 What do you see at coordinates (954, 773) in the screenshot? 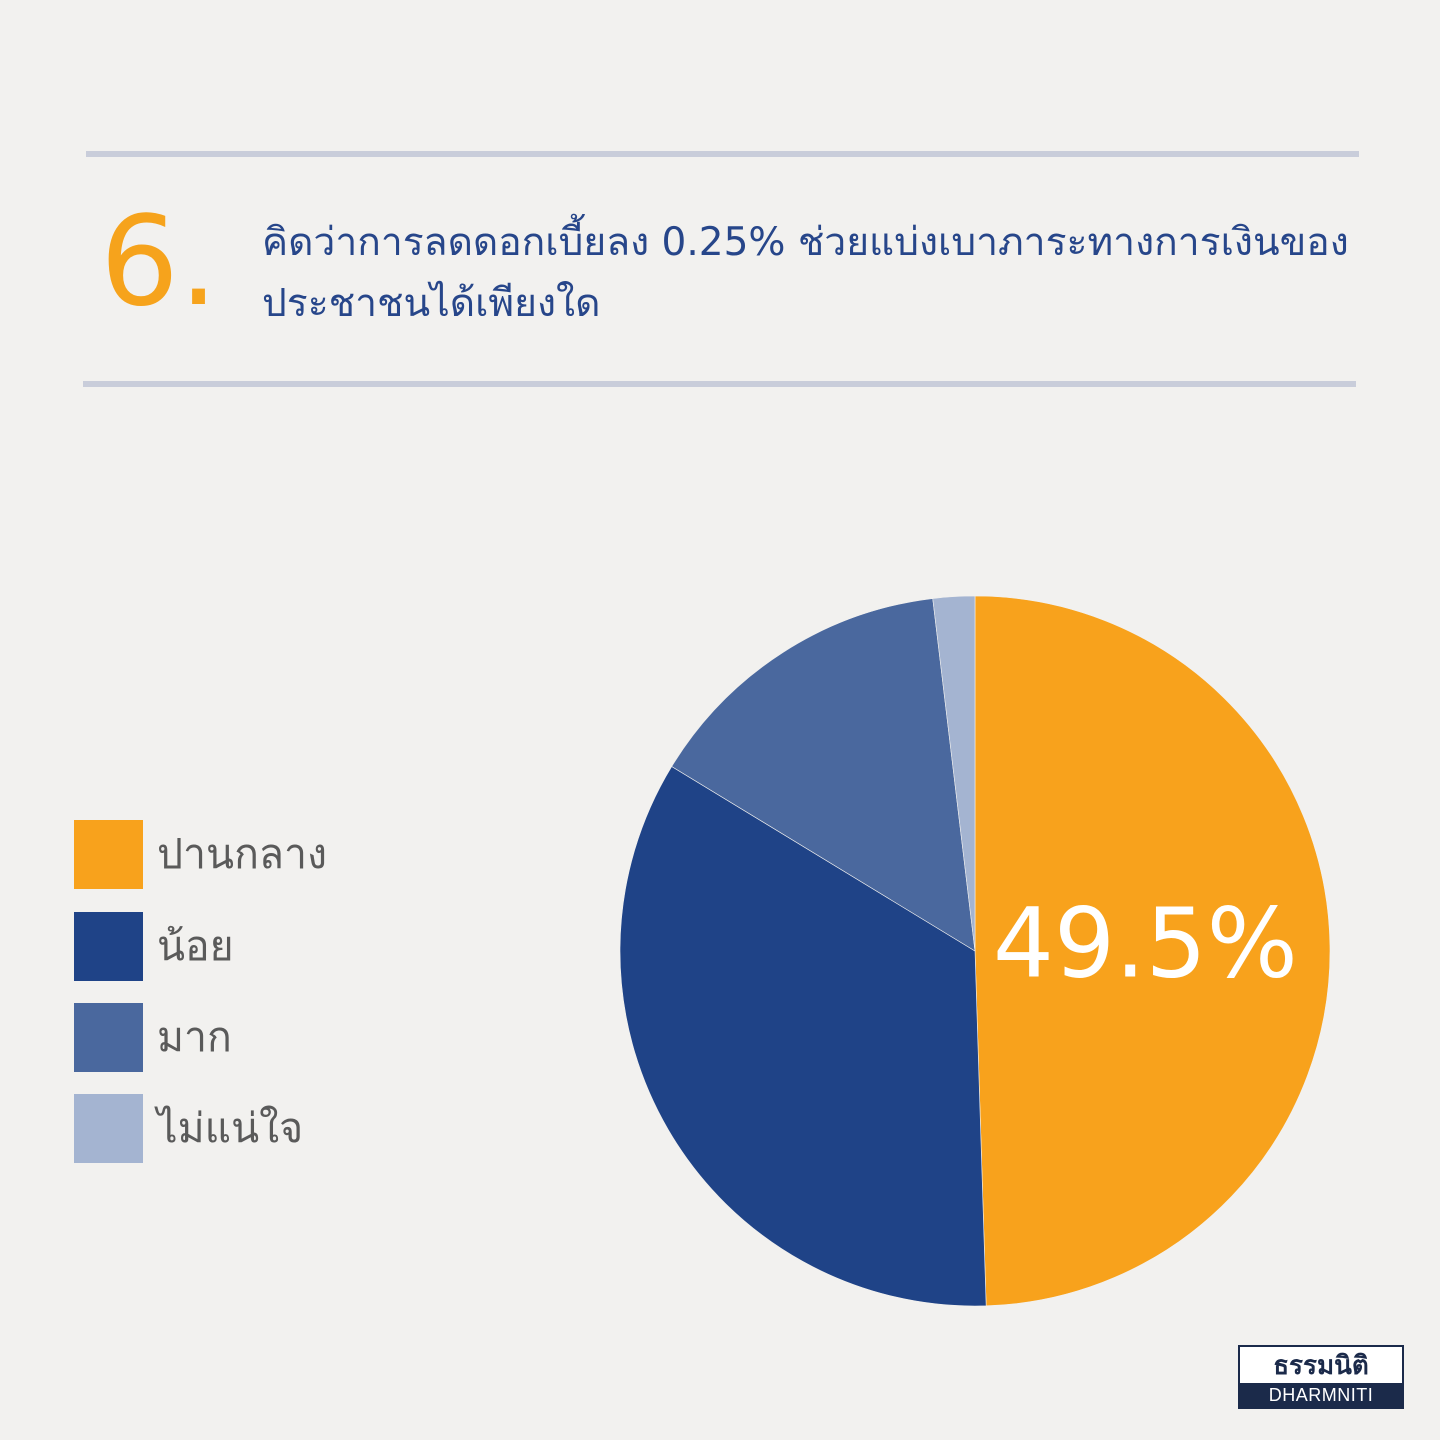
I see `pie-slice-unsure` at bounding box center [954, 773].